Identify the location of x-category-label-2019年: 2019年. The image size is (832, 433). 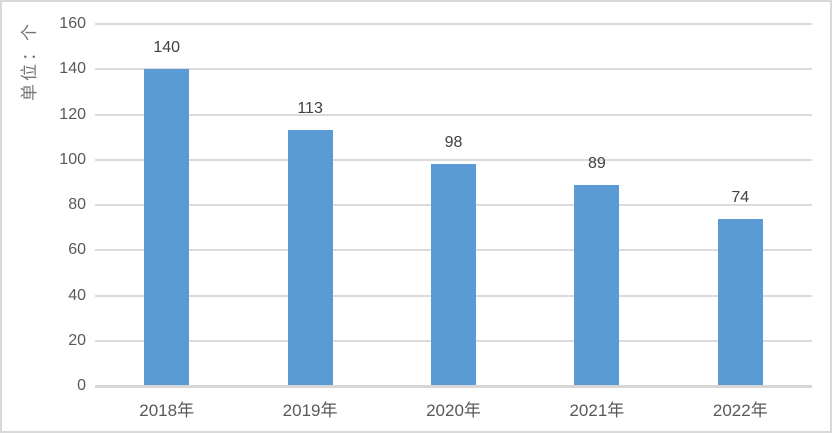
(310, 410).